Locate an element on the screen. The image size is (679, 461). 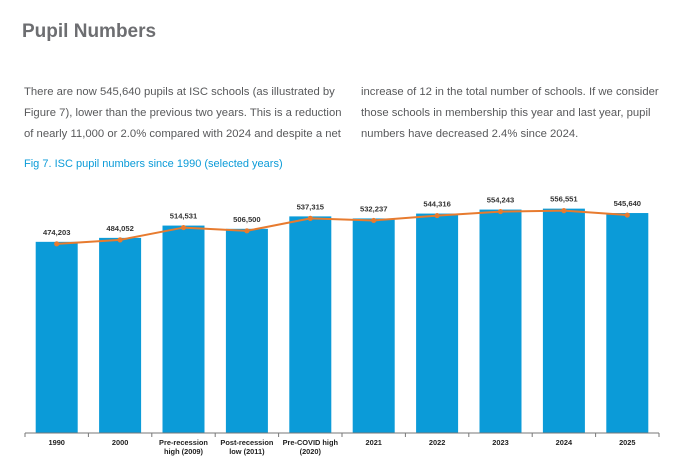
trend-line is located at coordinates (342, 227).